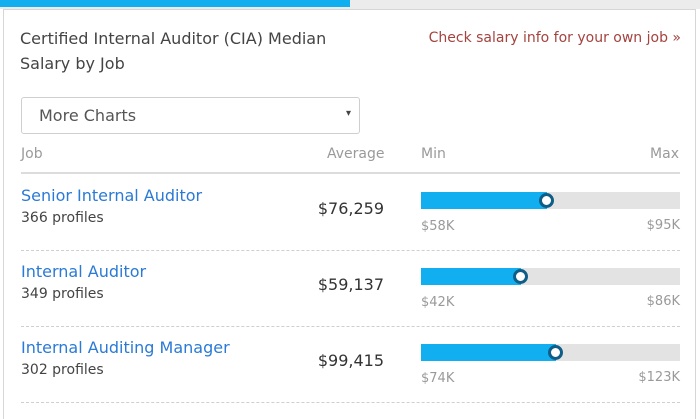  Describe the element at coordinates (88, 115) in the screenshot. I see `dropdown-value: More Charts` at that location.